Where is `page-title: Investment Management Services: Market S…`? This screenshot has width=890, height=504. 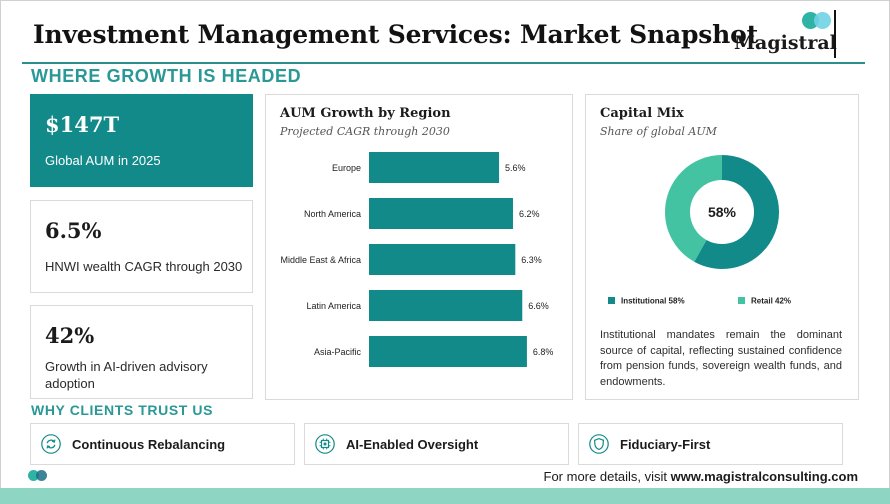 page-title: Investment Management Services: Market S… is located at coordinates (395, 34).